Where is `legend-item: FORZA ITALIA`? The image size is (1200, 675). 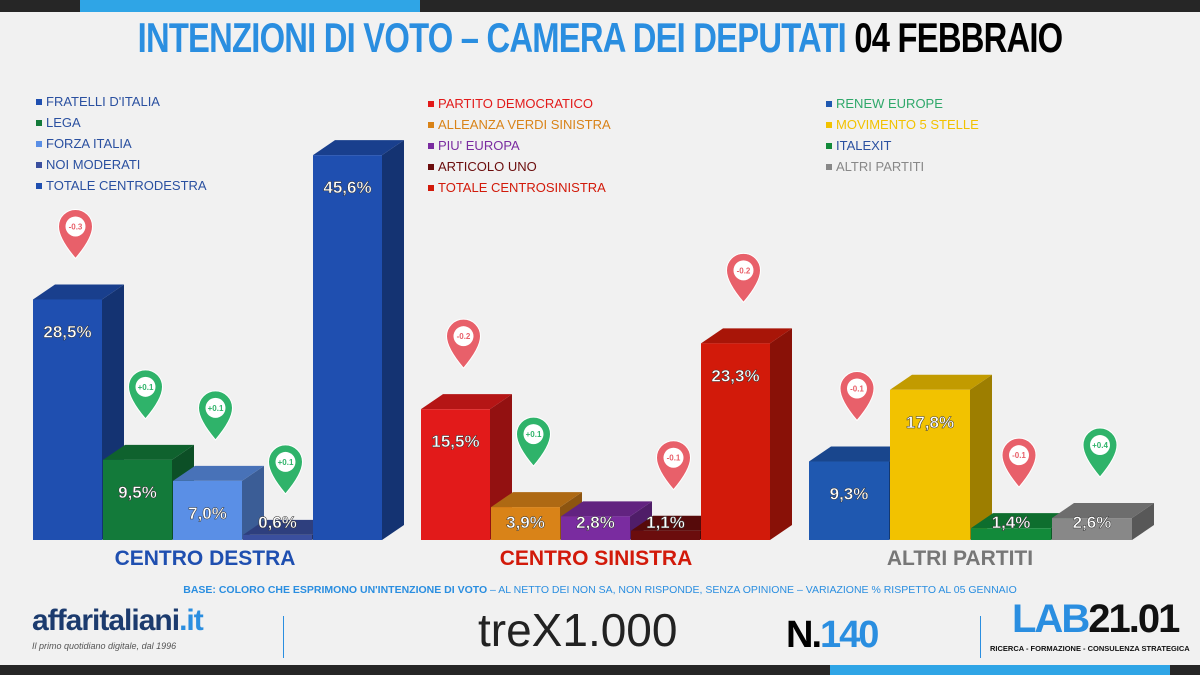 legend-item: FORZA ITALIA is located at coordinates (121, 143).